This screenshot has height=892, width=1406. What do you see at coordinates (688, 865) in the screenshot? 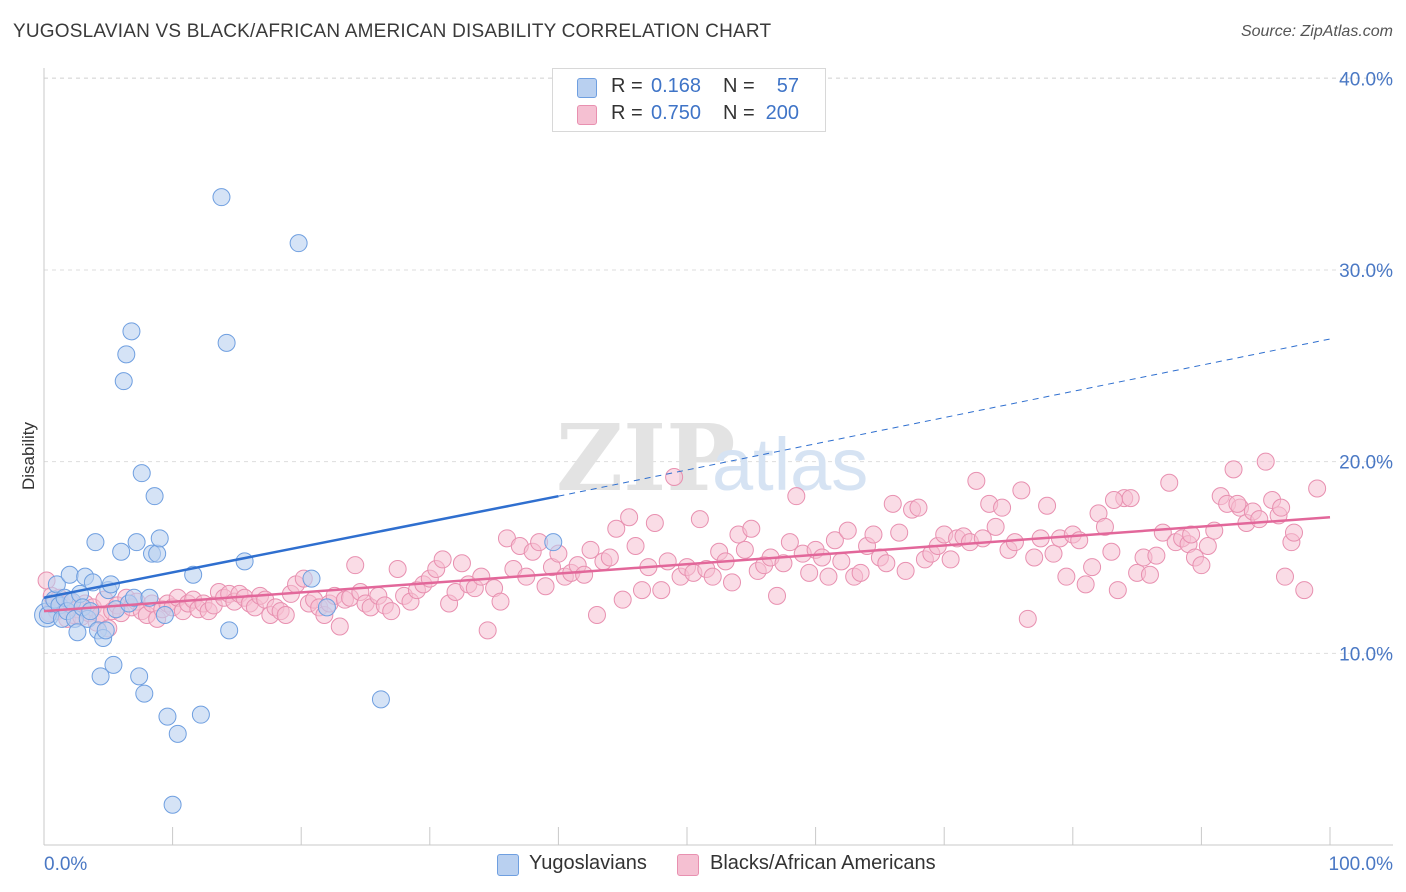
I see `bottom-legend-swatch-blacks` at bounding box center [688, 865].